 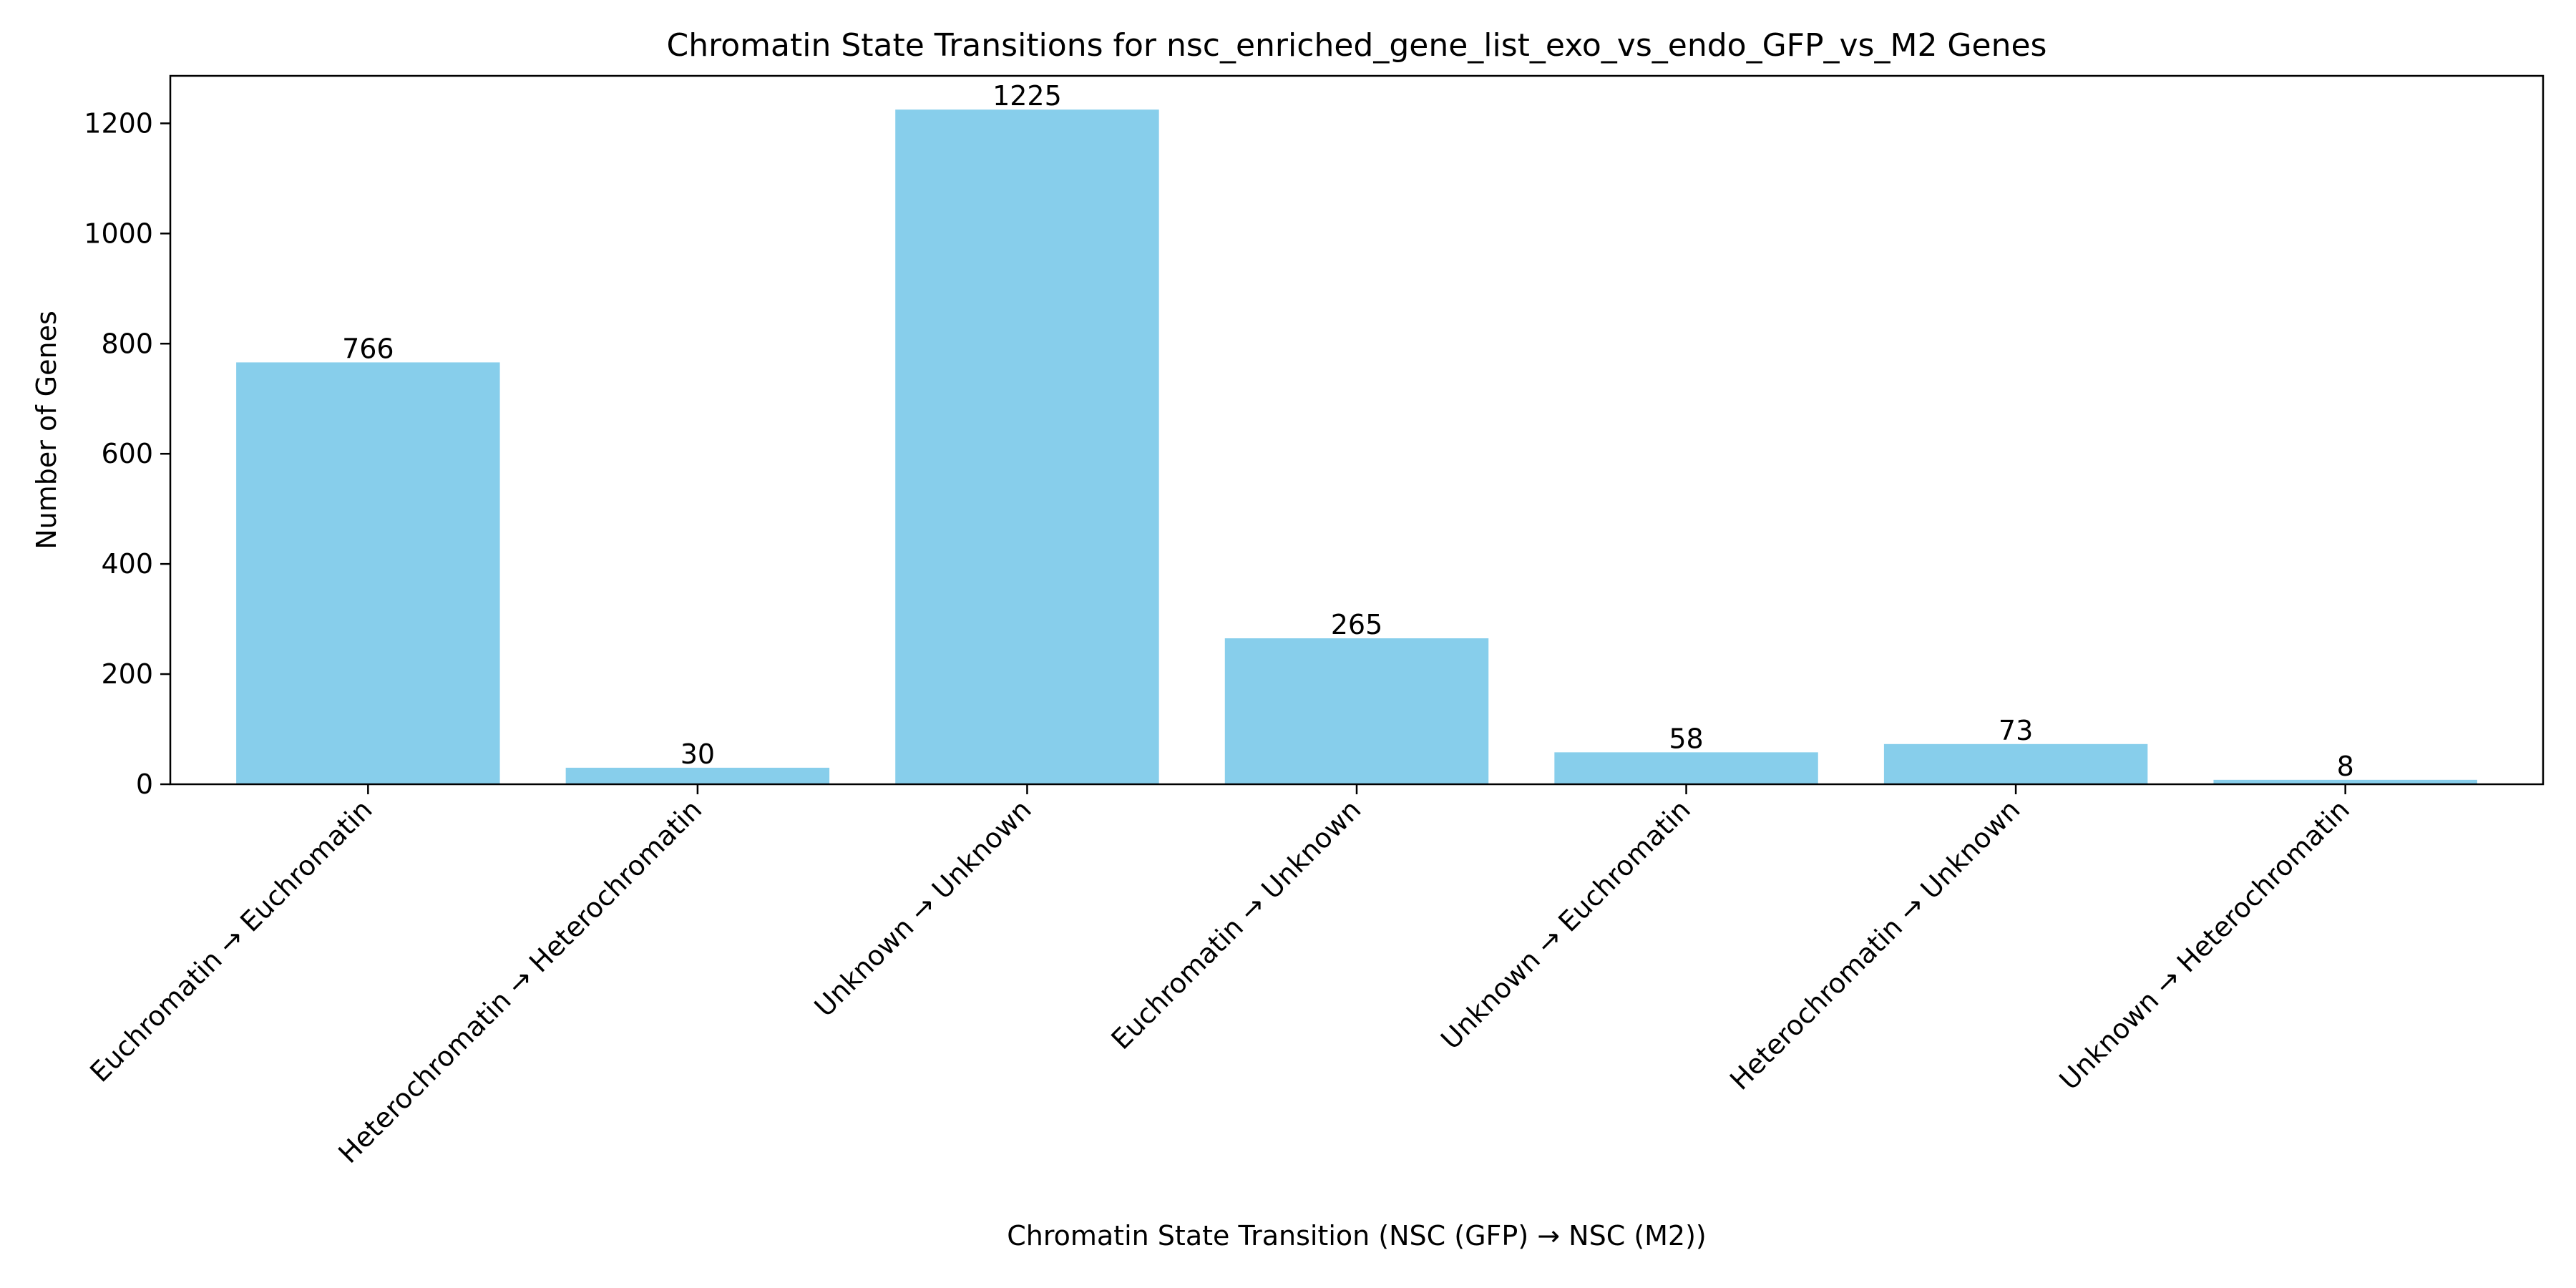 I want to click on x-tick-label-1: Heterochromatin → Heterochromatin, so click(x=520, y=981).